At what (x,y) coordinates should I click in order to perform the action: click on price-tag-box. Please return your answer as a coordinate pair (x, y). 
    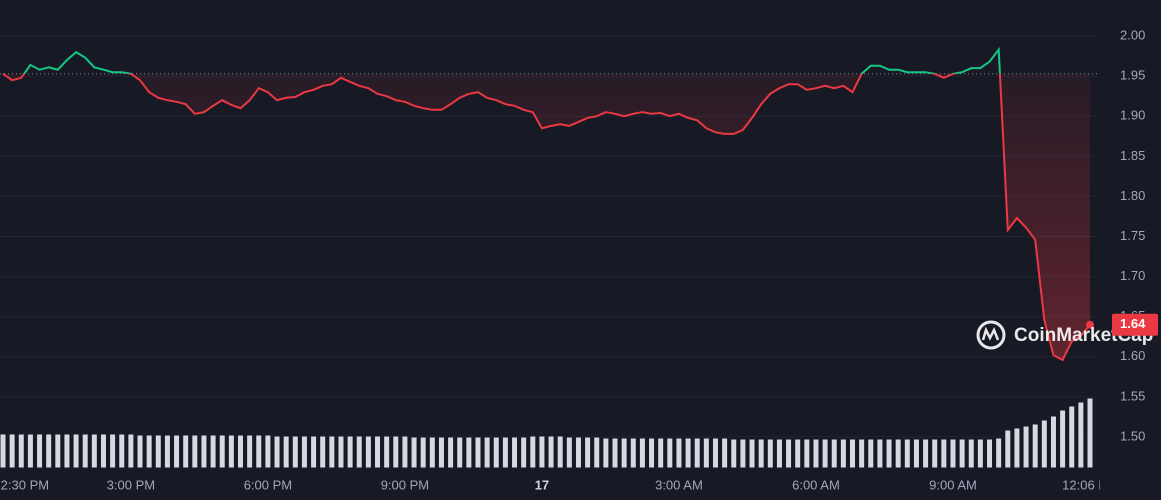
    Looking at the image, I should click on (1135, 324).